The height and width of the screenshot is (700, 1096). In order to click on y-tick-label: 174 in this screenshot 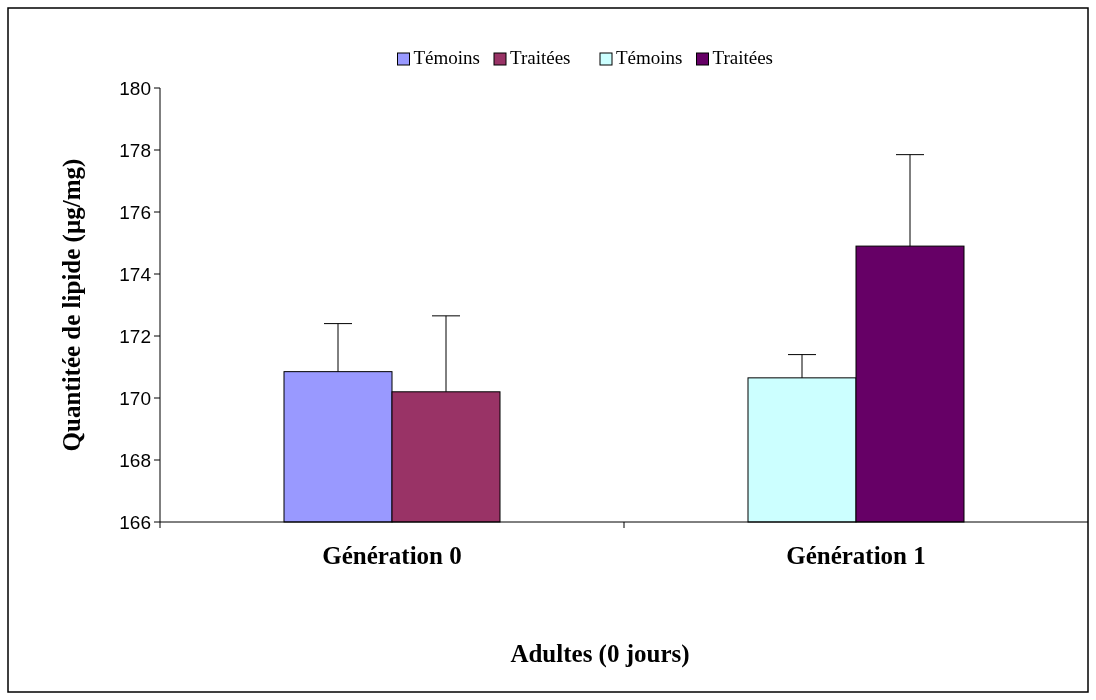, I will do `click(135, 274)`.